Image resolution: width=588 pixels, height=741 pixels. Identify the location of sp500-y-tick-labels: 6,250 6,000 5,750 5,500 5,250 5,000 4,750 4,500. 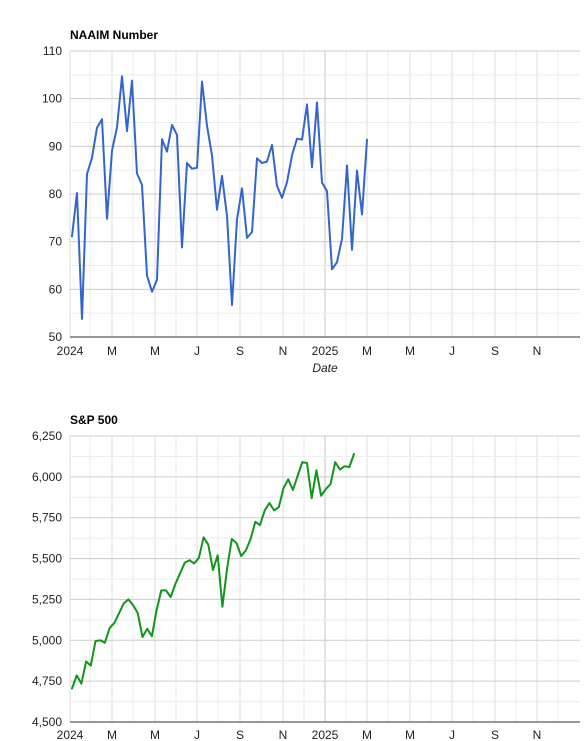
(47, 579).